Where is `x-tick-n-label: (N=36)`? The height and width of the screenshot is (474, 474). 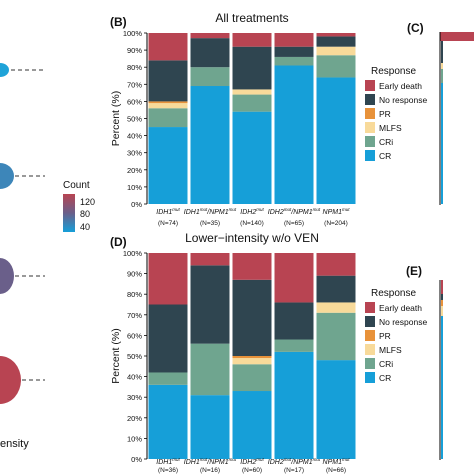
x-tick-n-label: (N=36) is located at coordinates (168, 470).